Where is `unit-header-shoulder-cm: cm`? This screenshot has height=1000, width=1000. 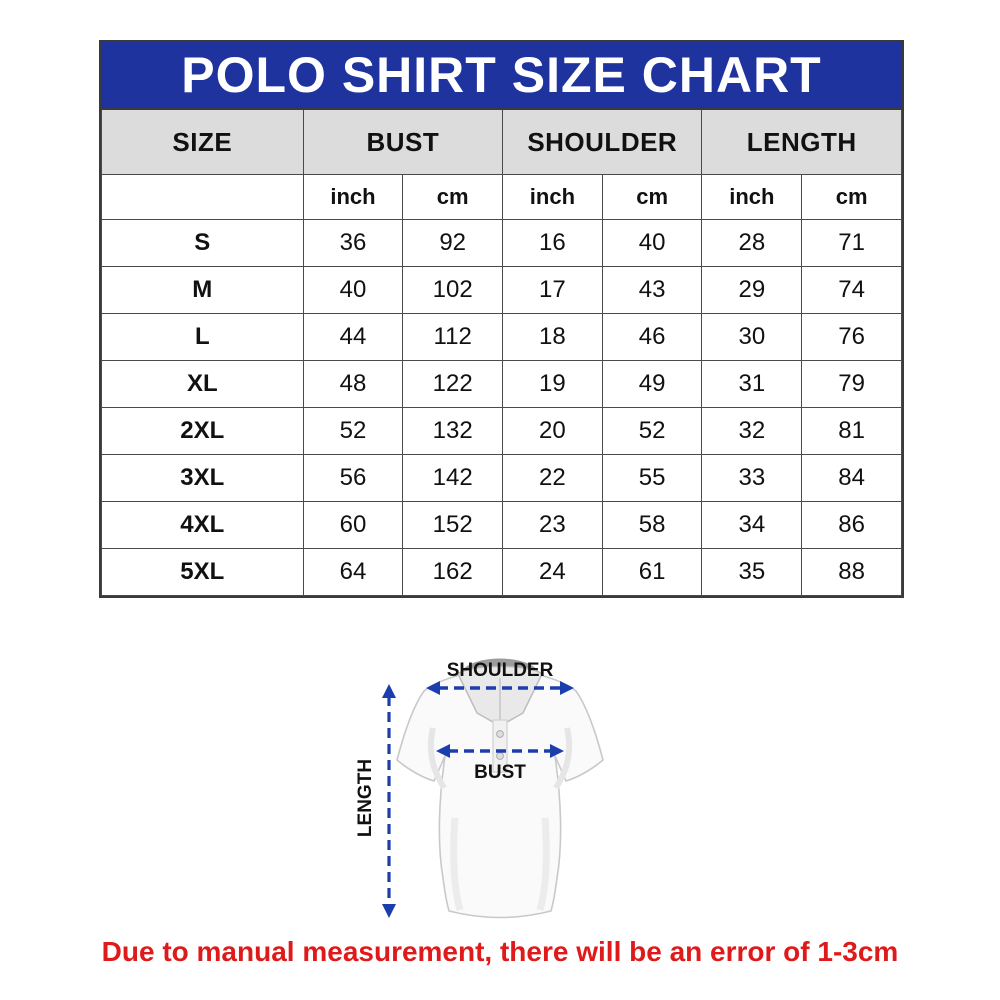
unit-header-shoulder-cm: cm is located at coordinates (652, 197).